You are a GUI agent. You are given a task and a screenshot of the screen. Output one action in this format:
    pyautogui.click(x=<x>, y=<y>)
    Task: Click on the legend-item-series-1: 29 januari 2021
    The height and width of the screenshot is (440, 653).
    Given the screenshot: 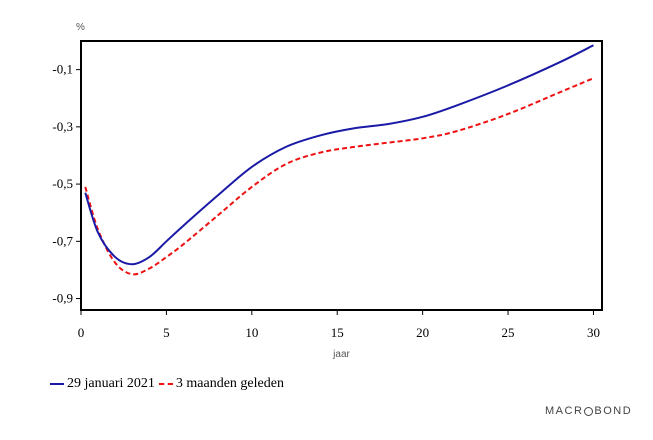 What is the action you would take?
    pyautogui.click(x=102, y=384)
    